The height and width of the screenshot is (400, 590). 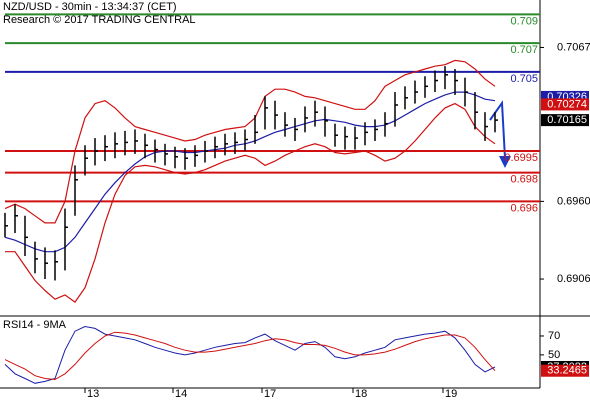 I want to click on x-tick-label: 17, so click(x=270, y=394).